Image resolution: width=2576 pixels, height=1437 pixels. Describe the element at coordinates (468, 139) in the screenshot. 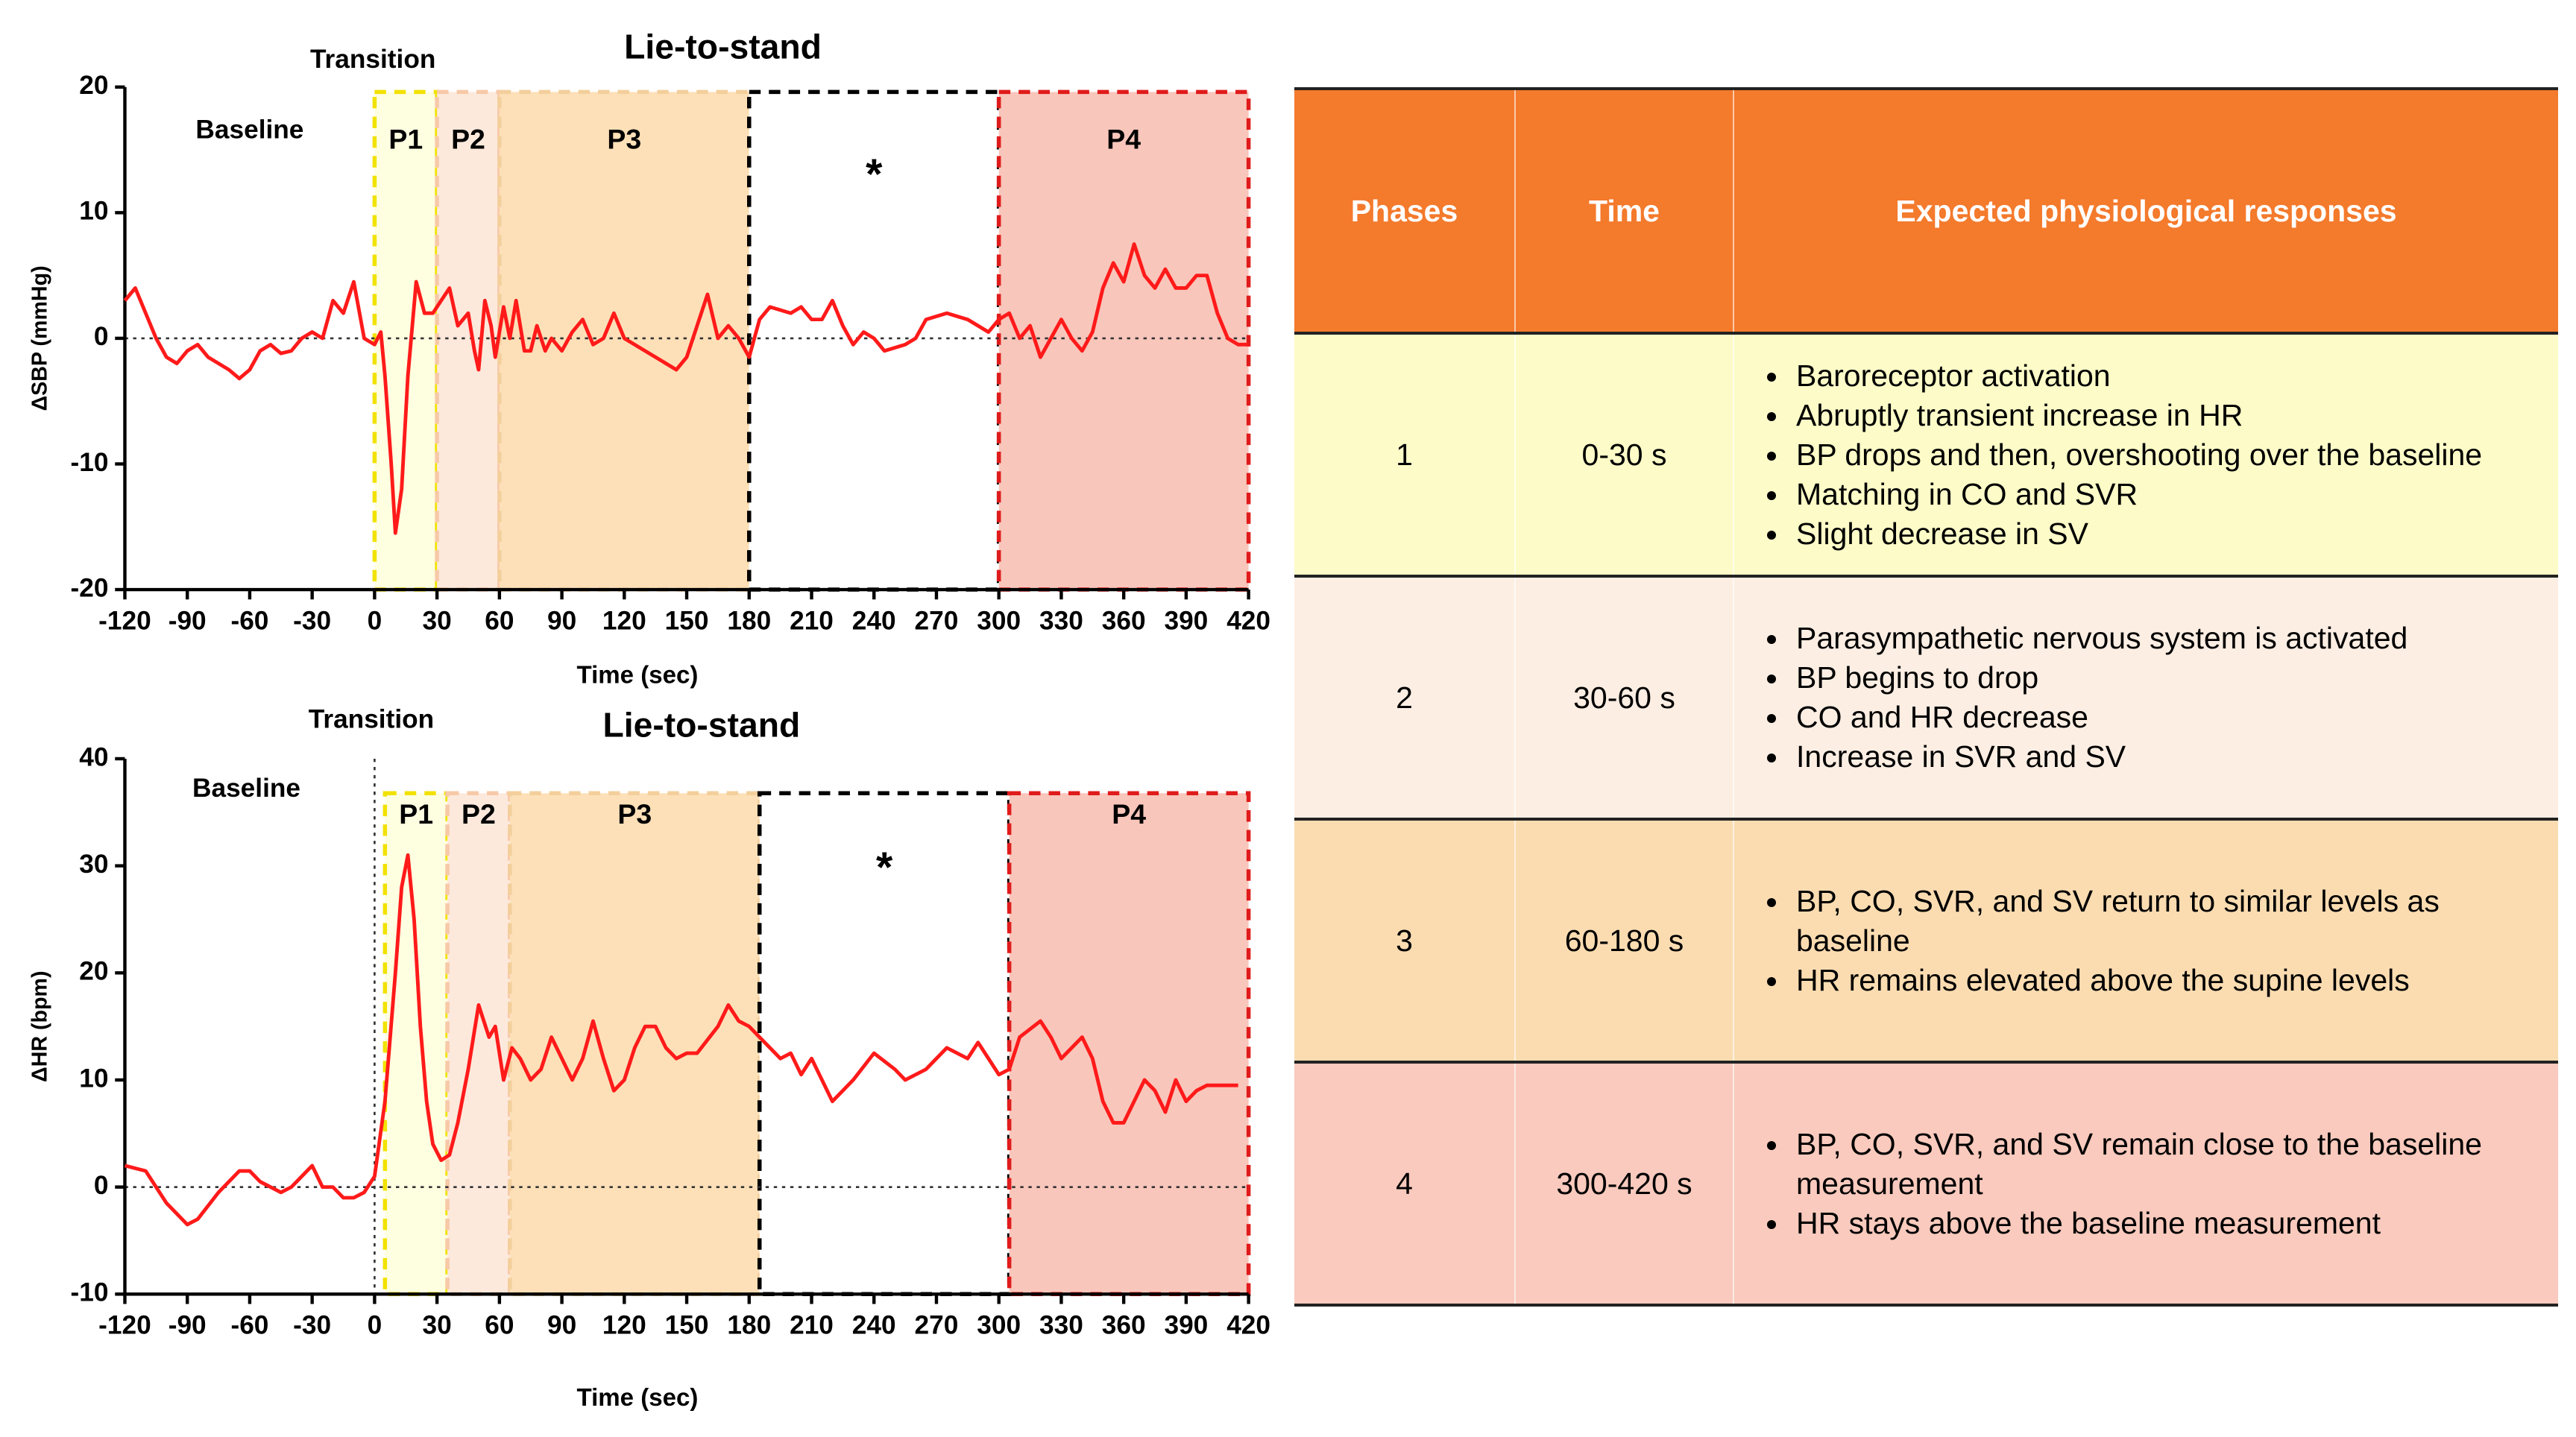

I see `phase-label: P2` at that location.